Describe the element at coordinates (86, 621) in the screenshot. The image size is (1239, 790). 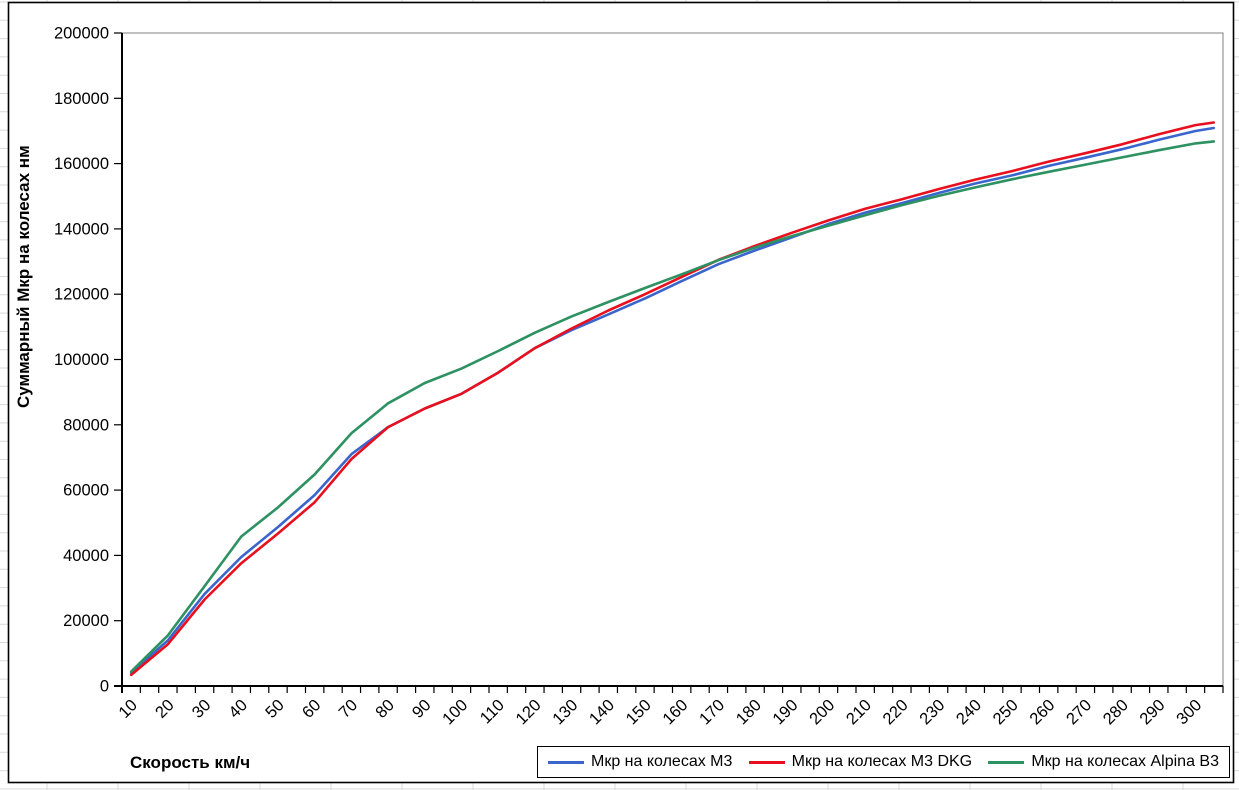
I see `y-tick-label: 20000` at that location.